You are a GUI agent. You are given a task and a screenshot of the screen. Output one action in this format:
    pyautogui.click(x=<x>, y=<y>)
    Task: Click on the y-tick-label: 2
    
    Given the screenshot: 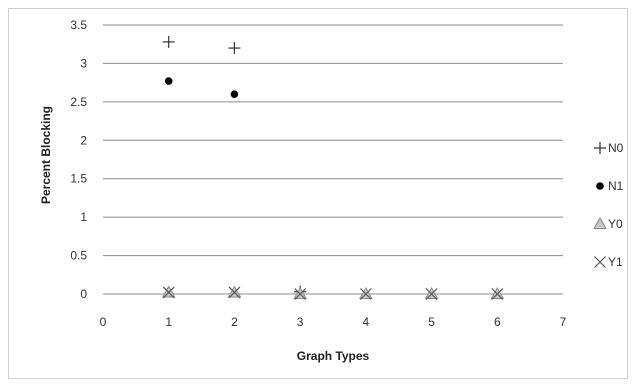 What is the action you would take?
    pyautogui.click(x=83, y=140)
    